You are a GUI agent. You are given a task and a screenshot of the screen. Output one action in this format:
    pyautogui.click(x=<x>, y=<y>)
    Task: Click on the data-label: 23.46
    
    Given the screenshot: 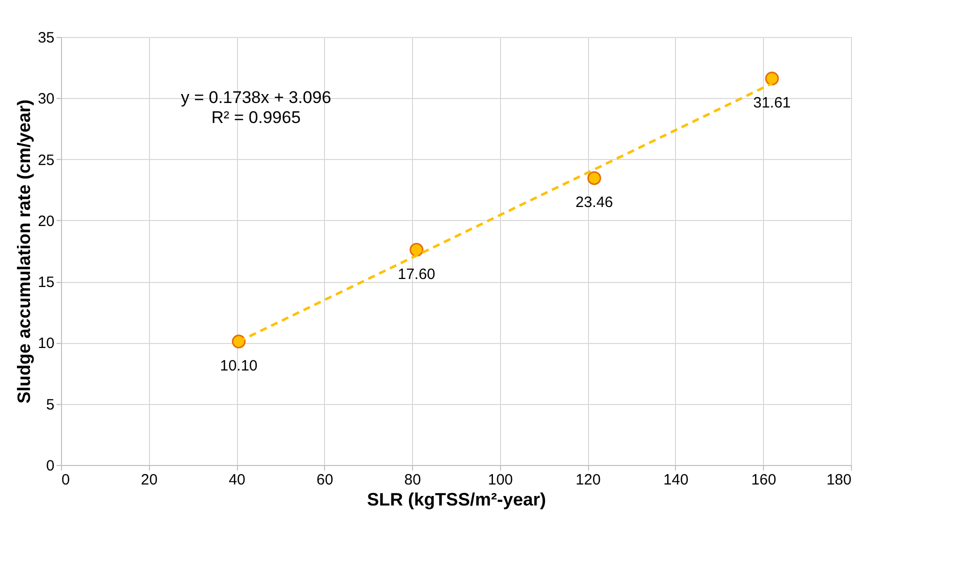 What is the action you would take?
    pyautogui.click(x=594, y=203)
    